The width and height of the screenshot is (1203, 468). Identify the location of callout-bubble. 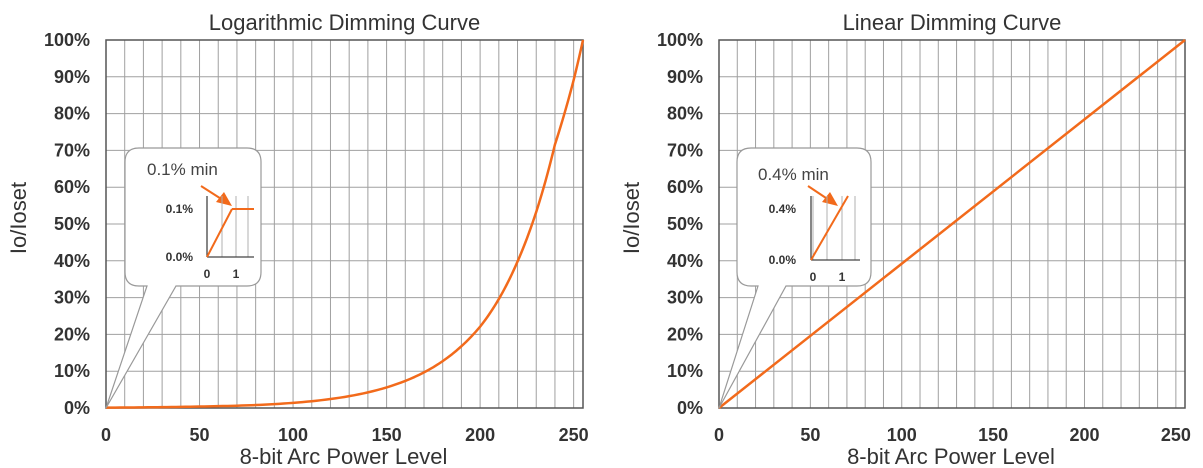
(795, 278).